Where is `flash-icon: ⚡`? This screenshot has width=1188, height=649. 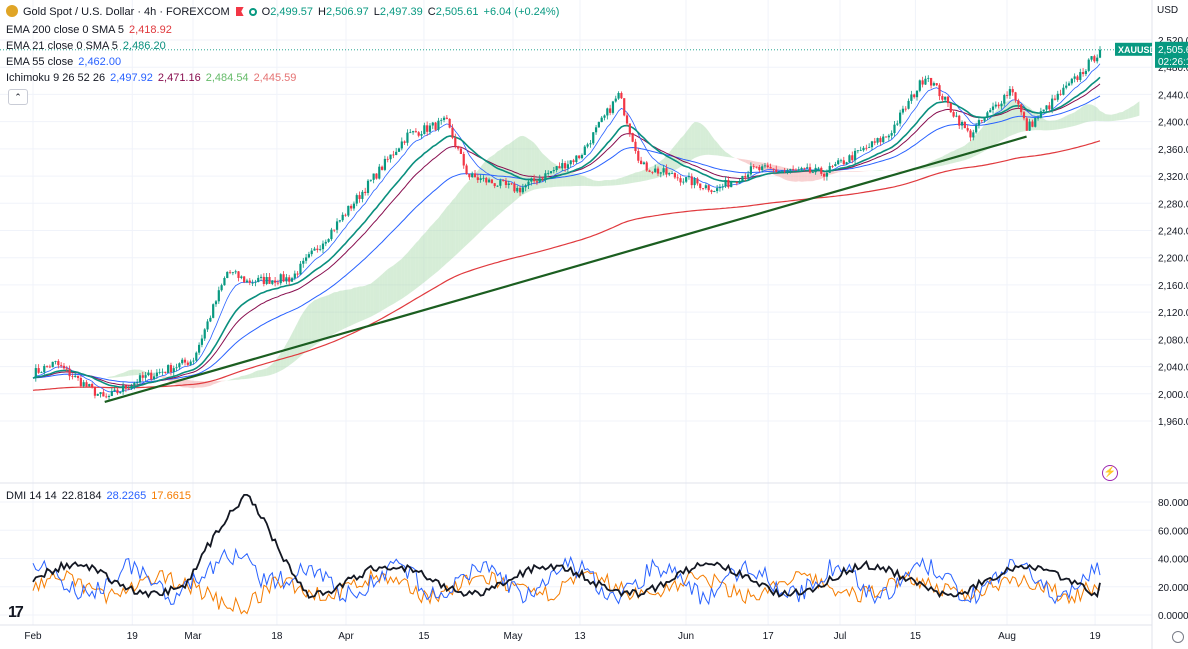
flash-icon: ⚡ is located at coordinates (1110, 473).